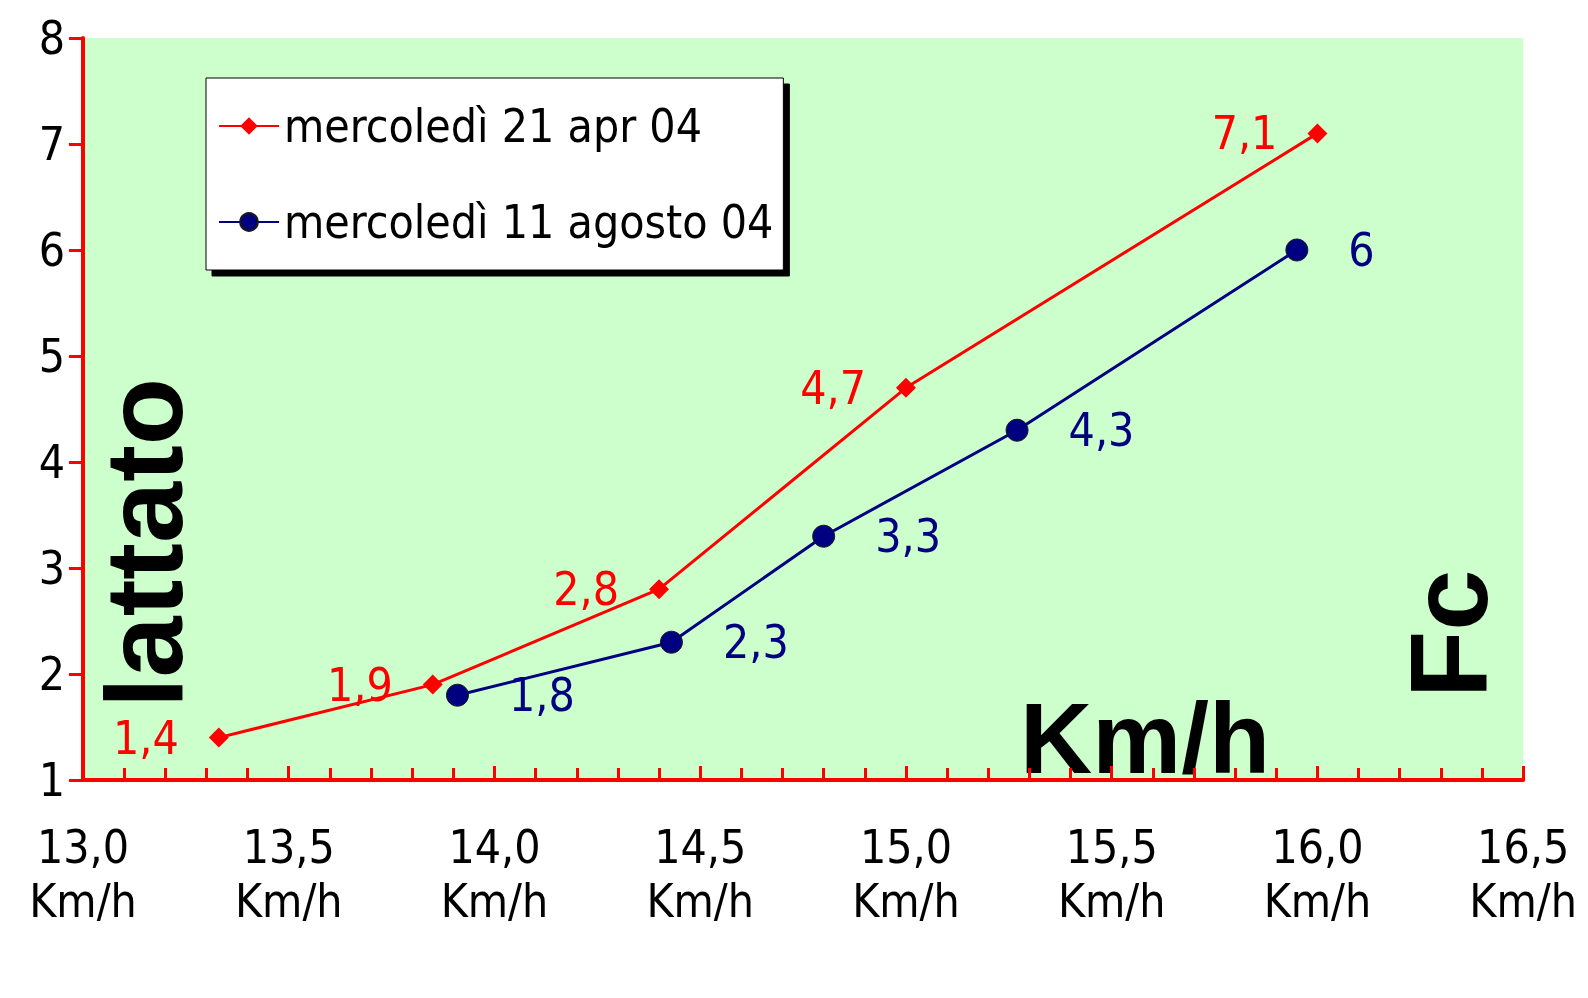 Image resolution: width=1588 pixels, height=998 pixels. What do you see at coordinates (586, 589) in the screenshot?
I see `data-label: 2,8` at bounding box center [586, 589].